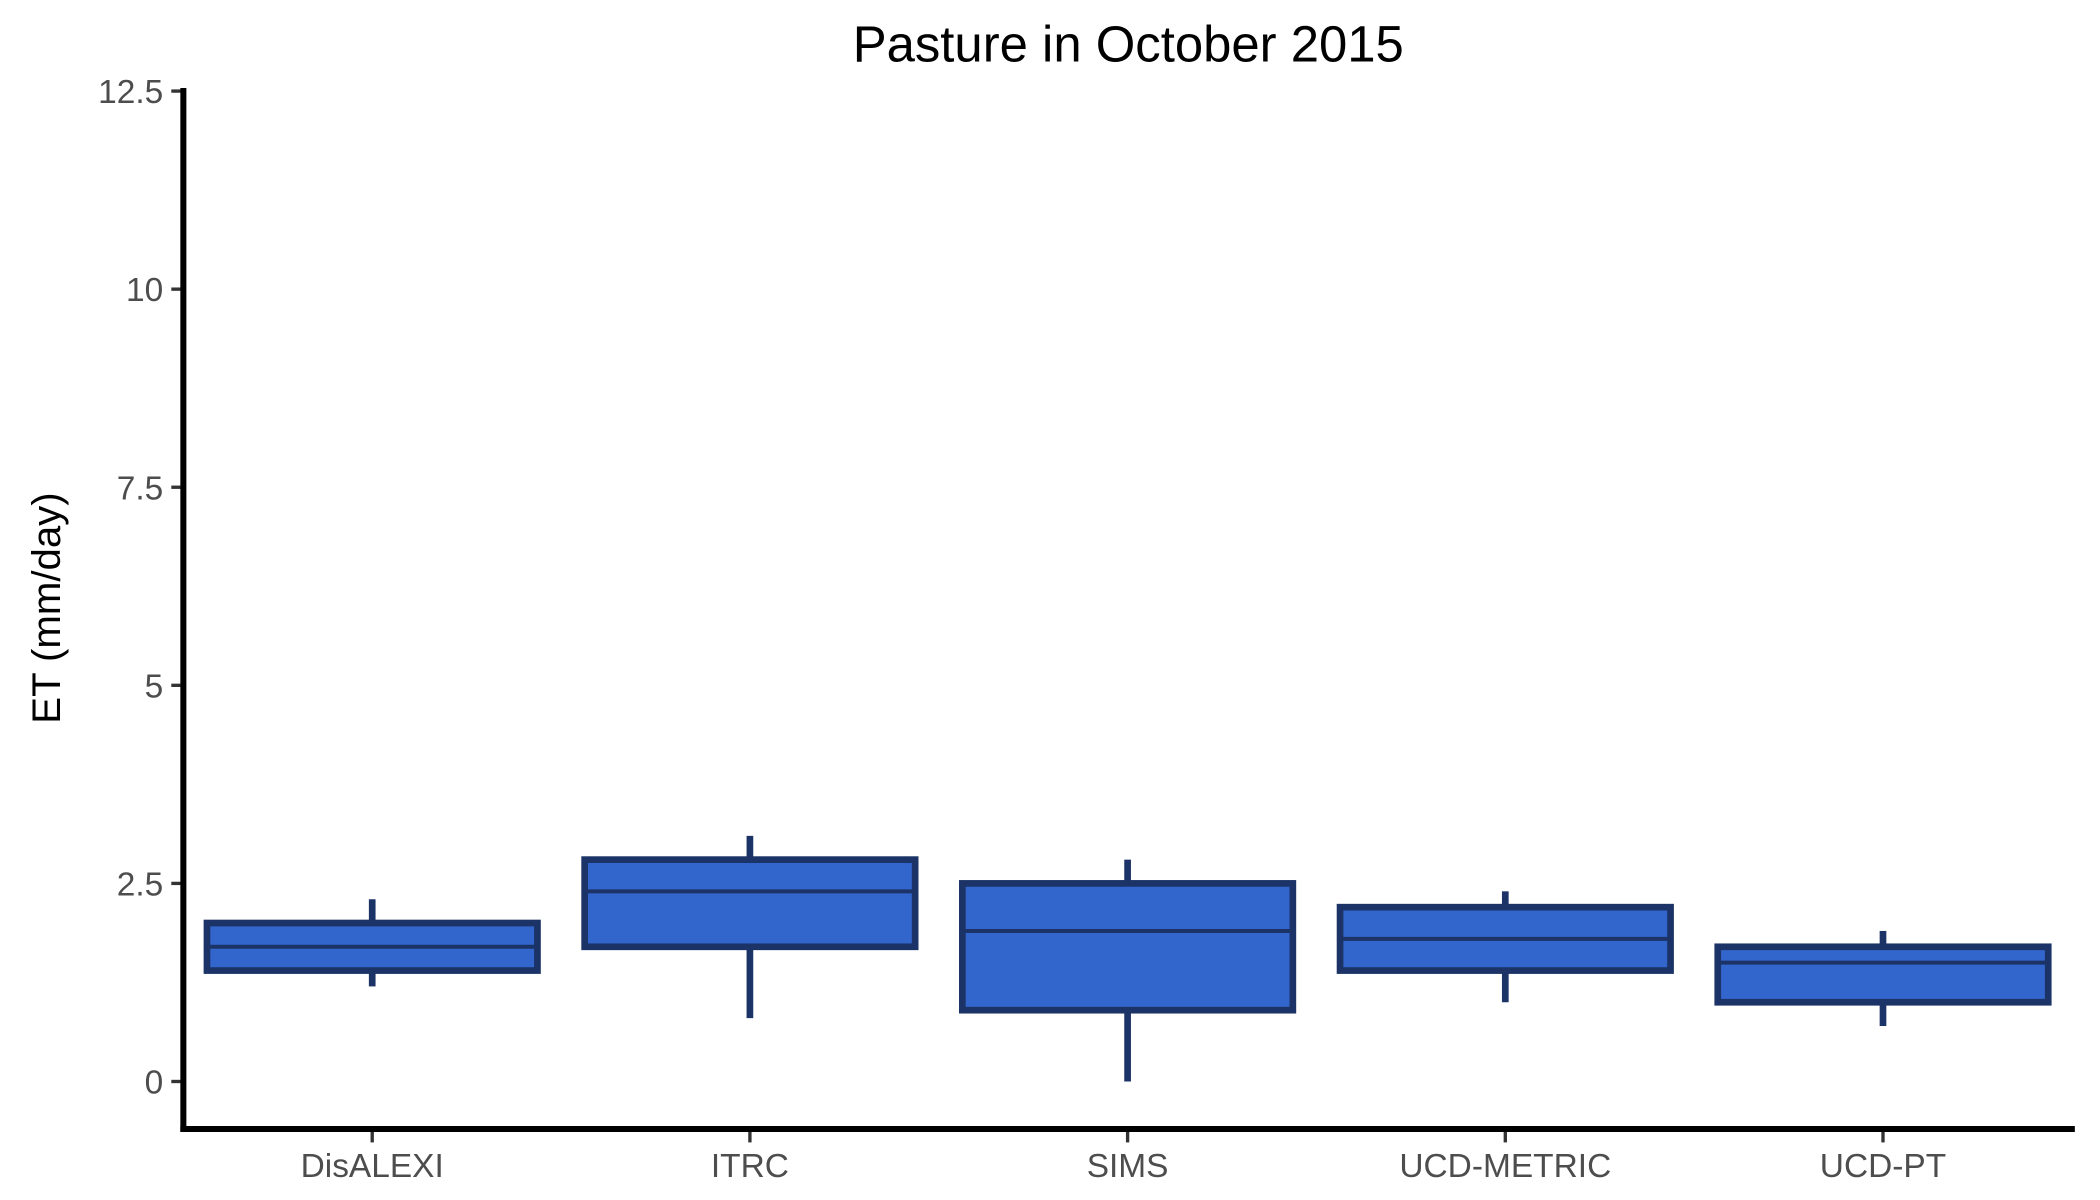 This screenshot has height=1200, width=2100. I want to click on box-itrc, so click(750, 927).